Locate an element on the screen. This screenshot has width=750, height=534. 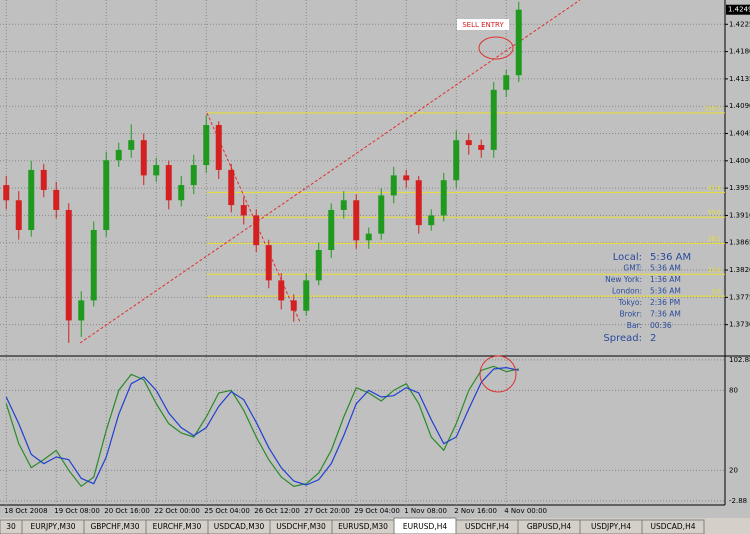
annotation-box is located at coordinates (483, 24).